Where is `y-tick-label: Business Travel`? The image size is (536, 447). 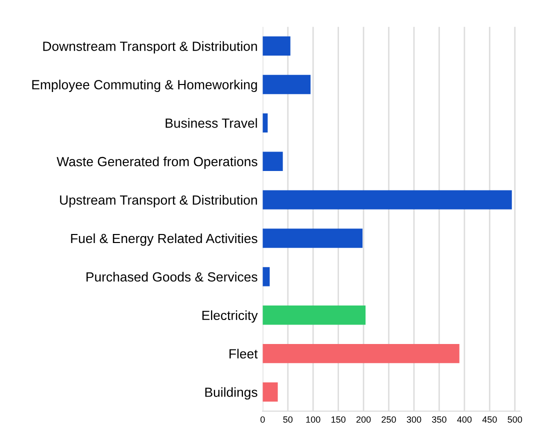
y-tick-label: Business Travel is located at coordinates (211, 123).